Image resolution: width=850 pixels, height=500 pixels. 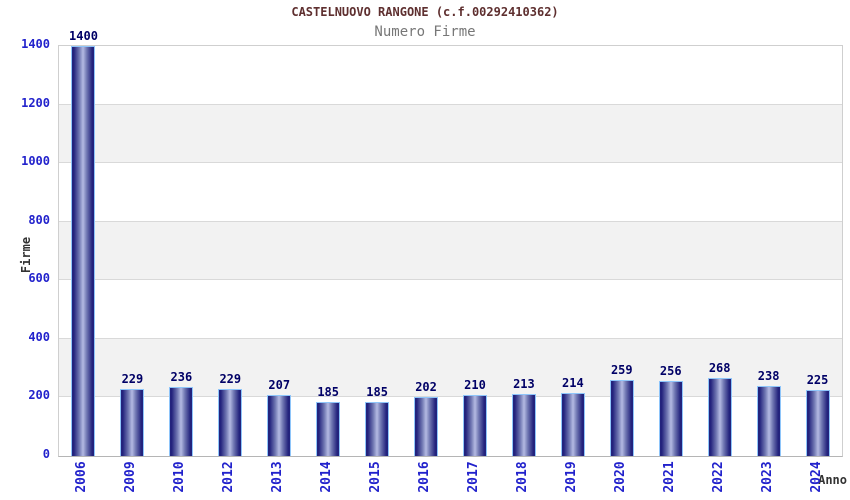 What do you see at coordinates (229, 477) in the screenshot?
I see `x-tick-label: 2012` at bounding box center [229, 477].